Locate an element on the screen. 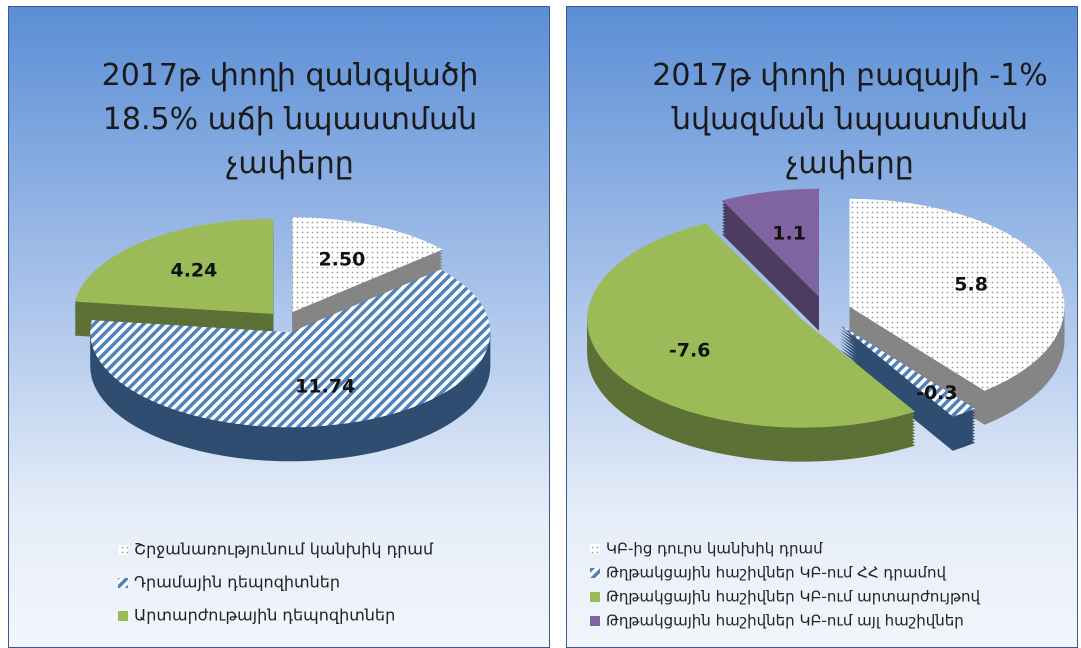  legend-label: Արտարժութային դեպոզիտներ is located at coordinates (264, 615).